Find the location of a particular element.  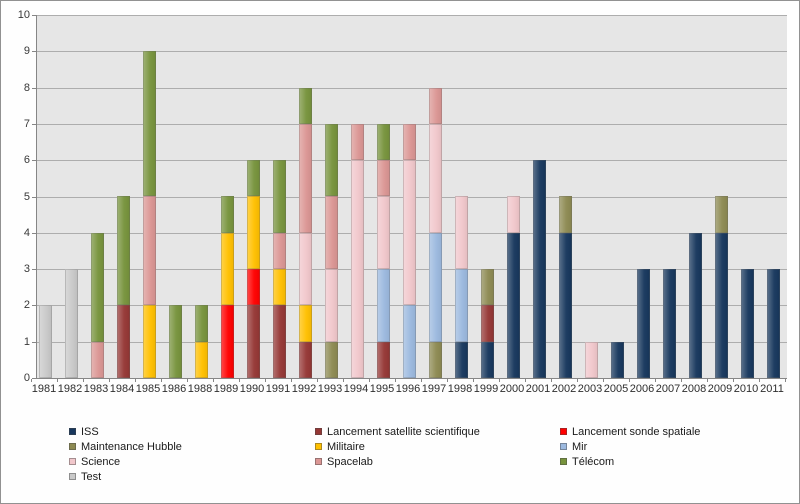

x-tick-label: 1993 is located at coordinates (330, 389).